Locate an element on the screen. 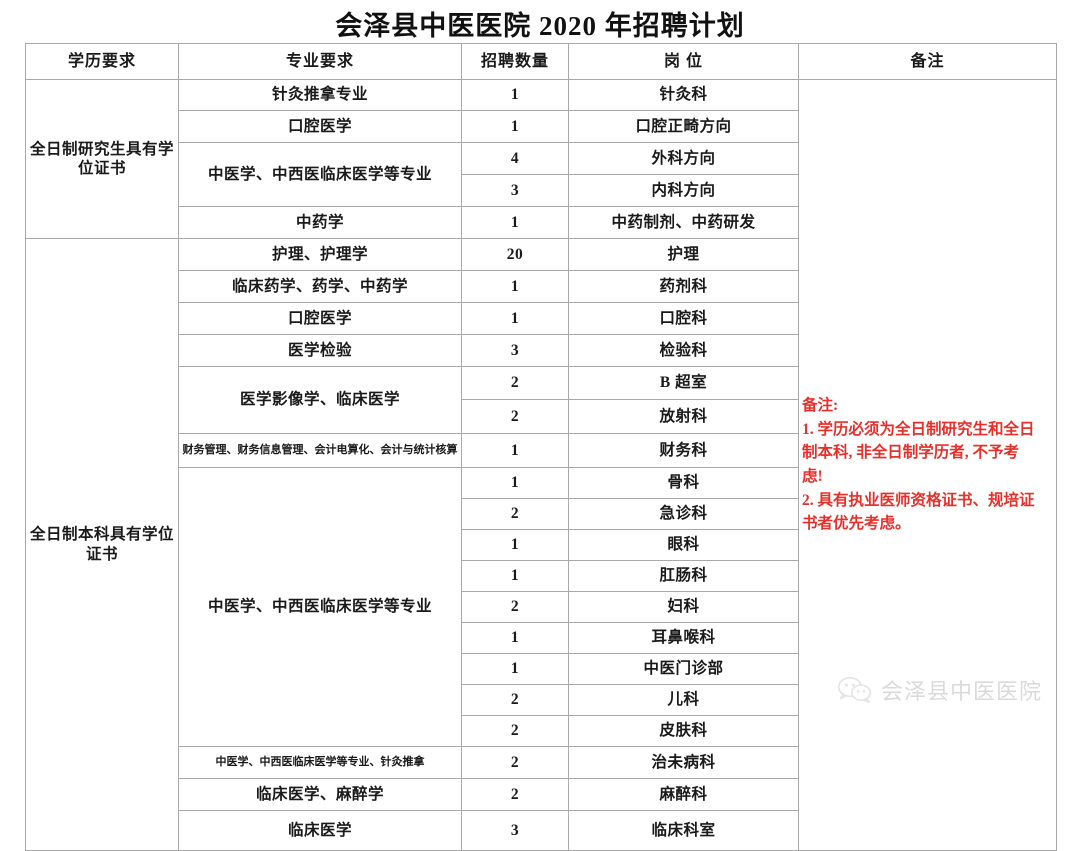  major-cell: 医学影像学、临床医学 is located at coordinates (320, 400).